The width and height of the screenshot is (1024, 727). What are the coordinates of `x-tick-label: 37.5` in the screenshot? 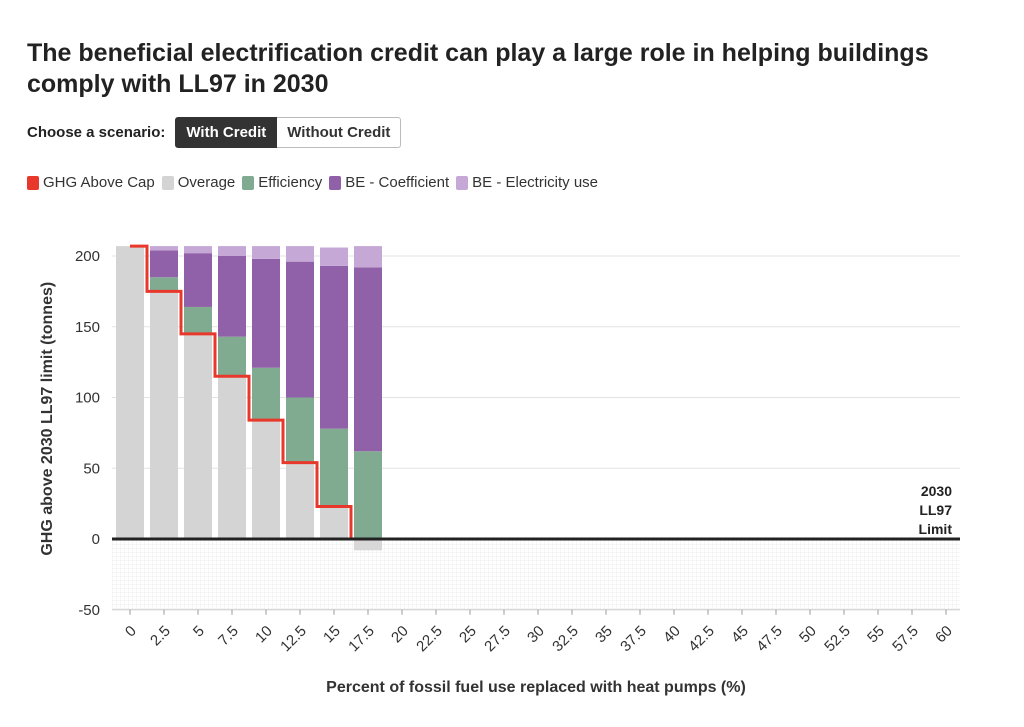 It's located at (633, 639).